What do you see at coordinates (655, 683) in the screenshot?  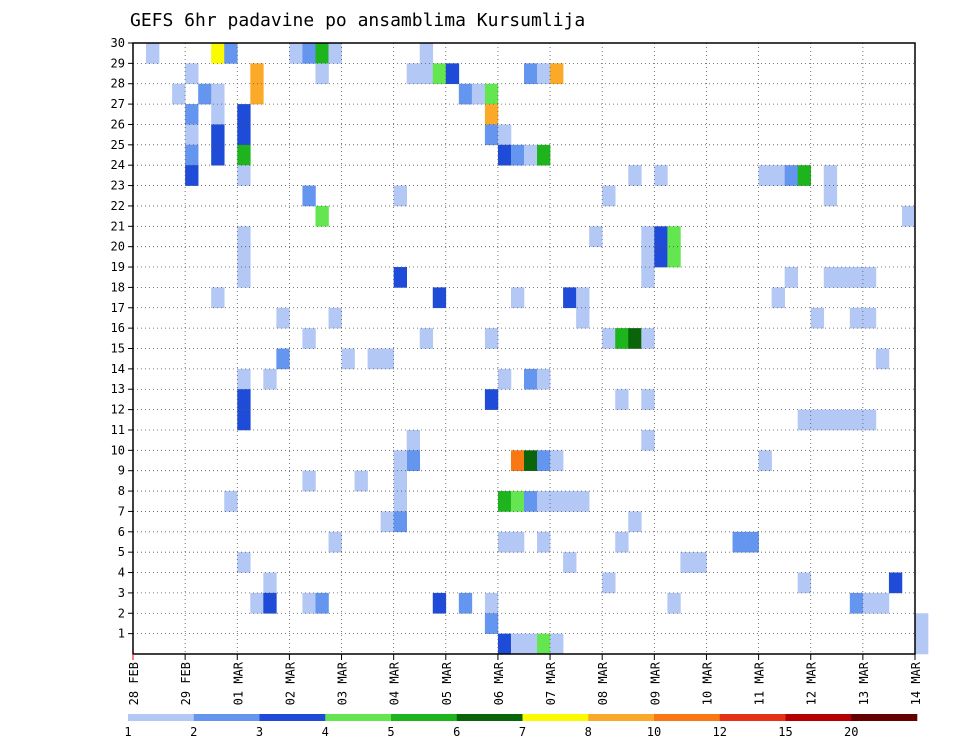 I see `x-tick-label: 09 MAR` at bounding box center [655, 683].